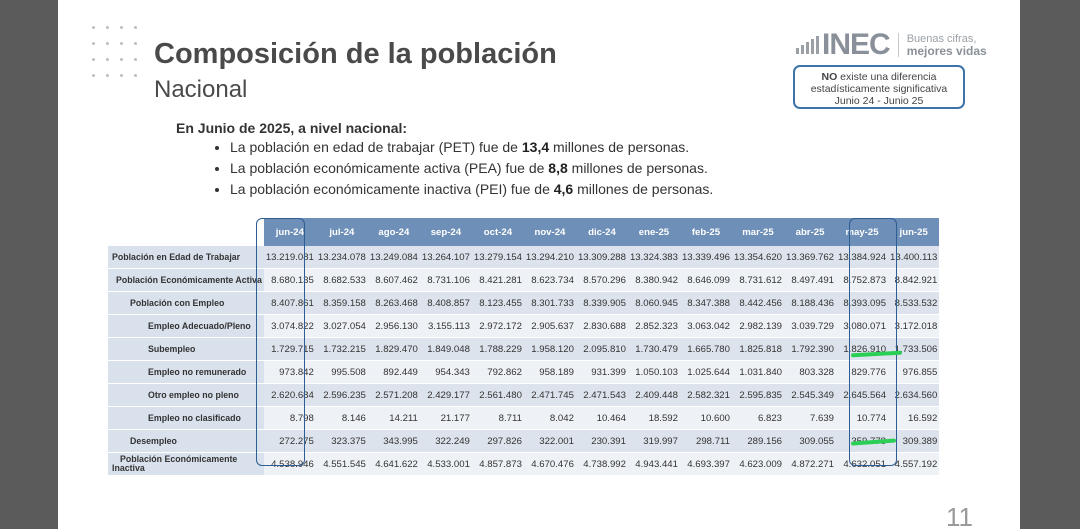  Describe the element at coordinates (289, 257) in the screenshot. I see `table-cell: 13.219.081` at that location.